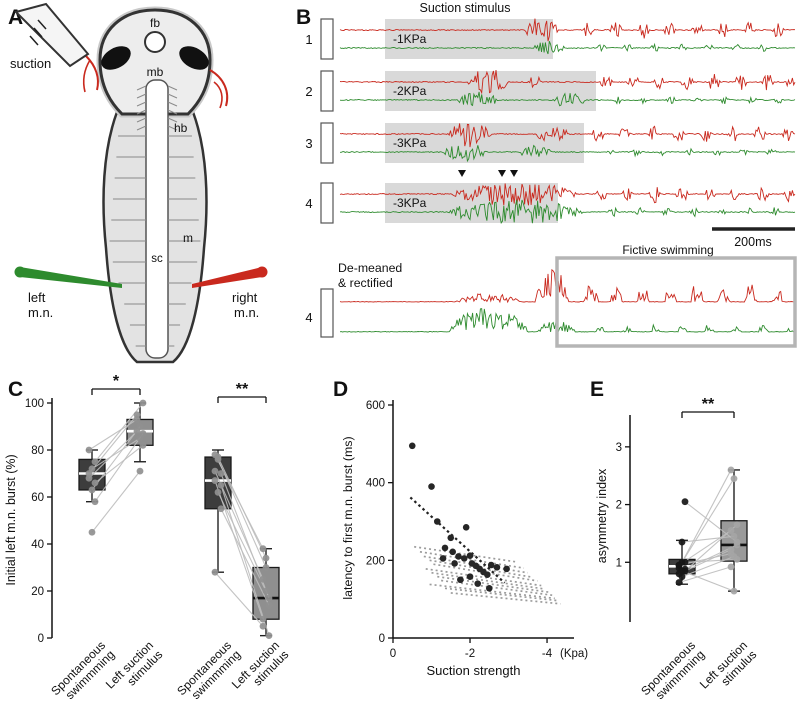 The height and width of the screenshot is (718, 800). Describe the element at coordinates (567, 321) in the screenshot. I see `left-mn-rectified-trace` at that location.